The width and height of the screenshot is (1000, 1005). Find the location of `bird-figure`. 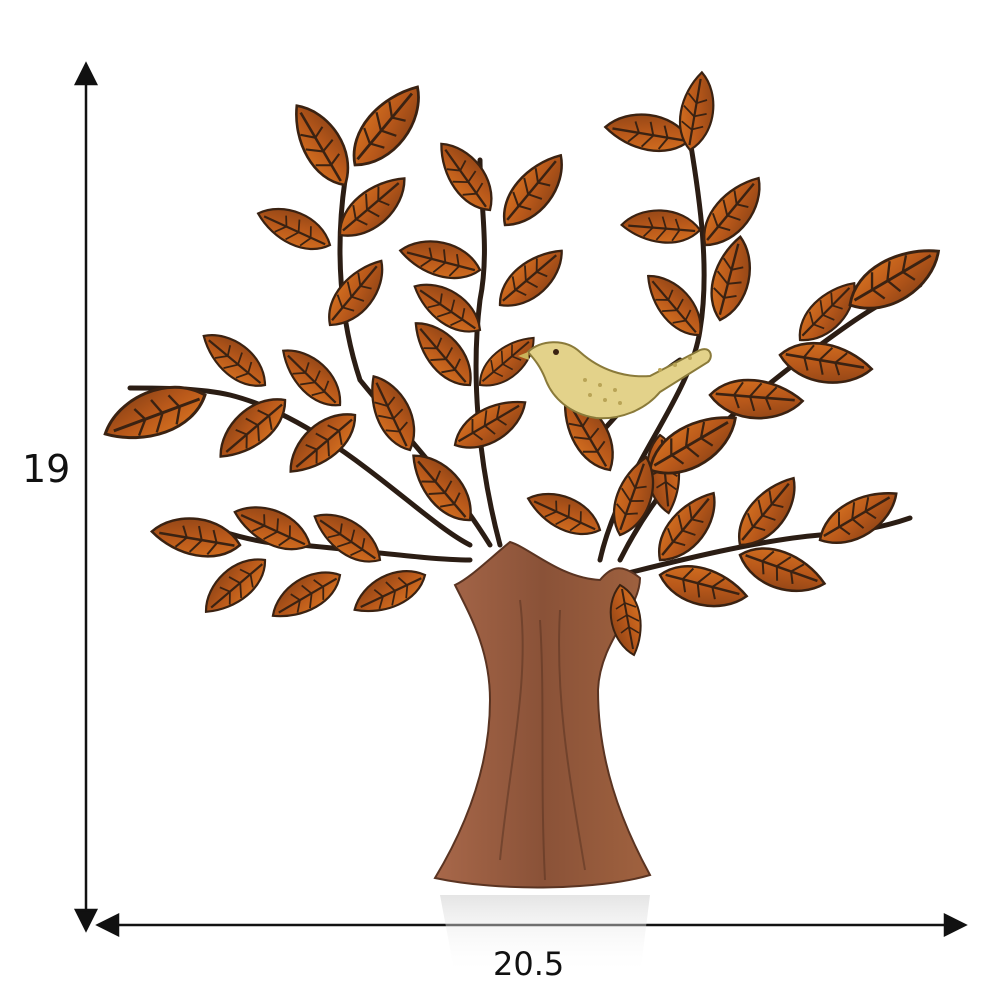

bird-figure is located at coordinates (615, 380).